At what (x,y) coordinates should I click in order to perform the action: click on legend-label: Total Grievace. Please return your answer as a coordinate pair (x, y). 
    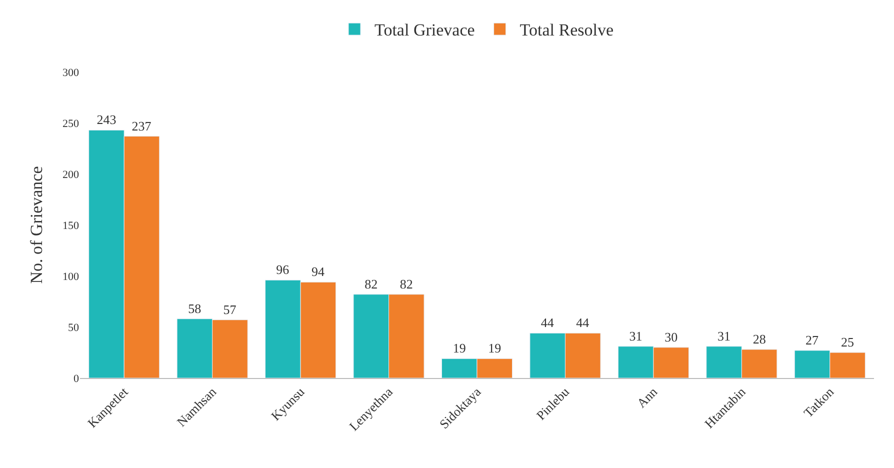
    Looking at the image, I should click on (424, 30).